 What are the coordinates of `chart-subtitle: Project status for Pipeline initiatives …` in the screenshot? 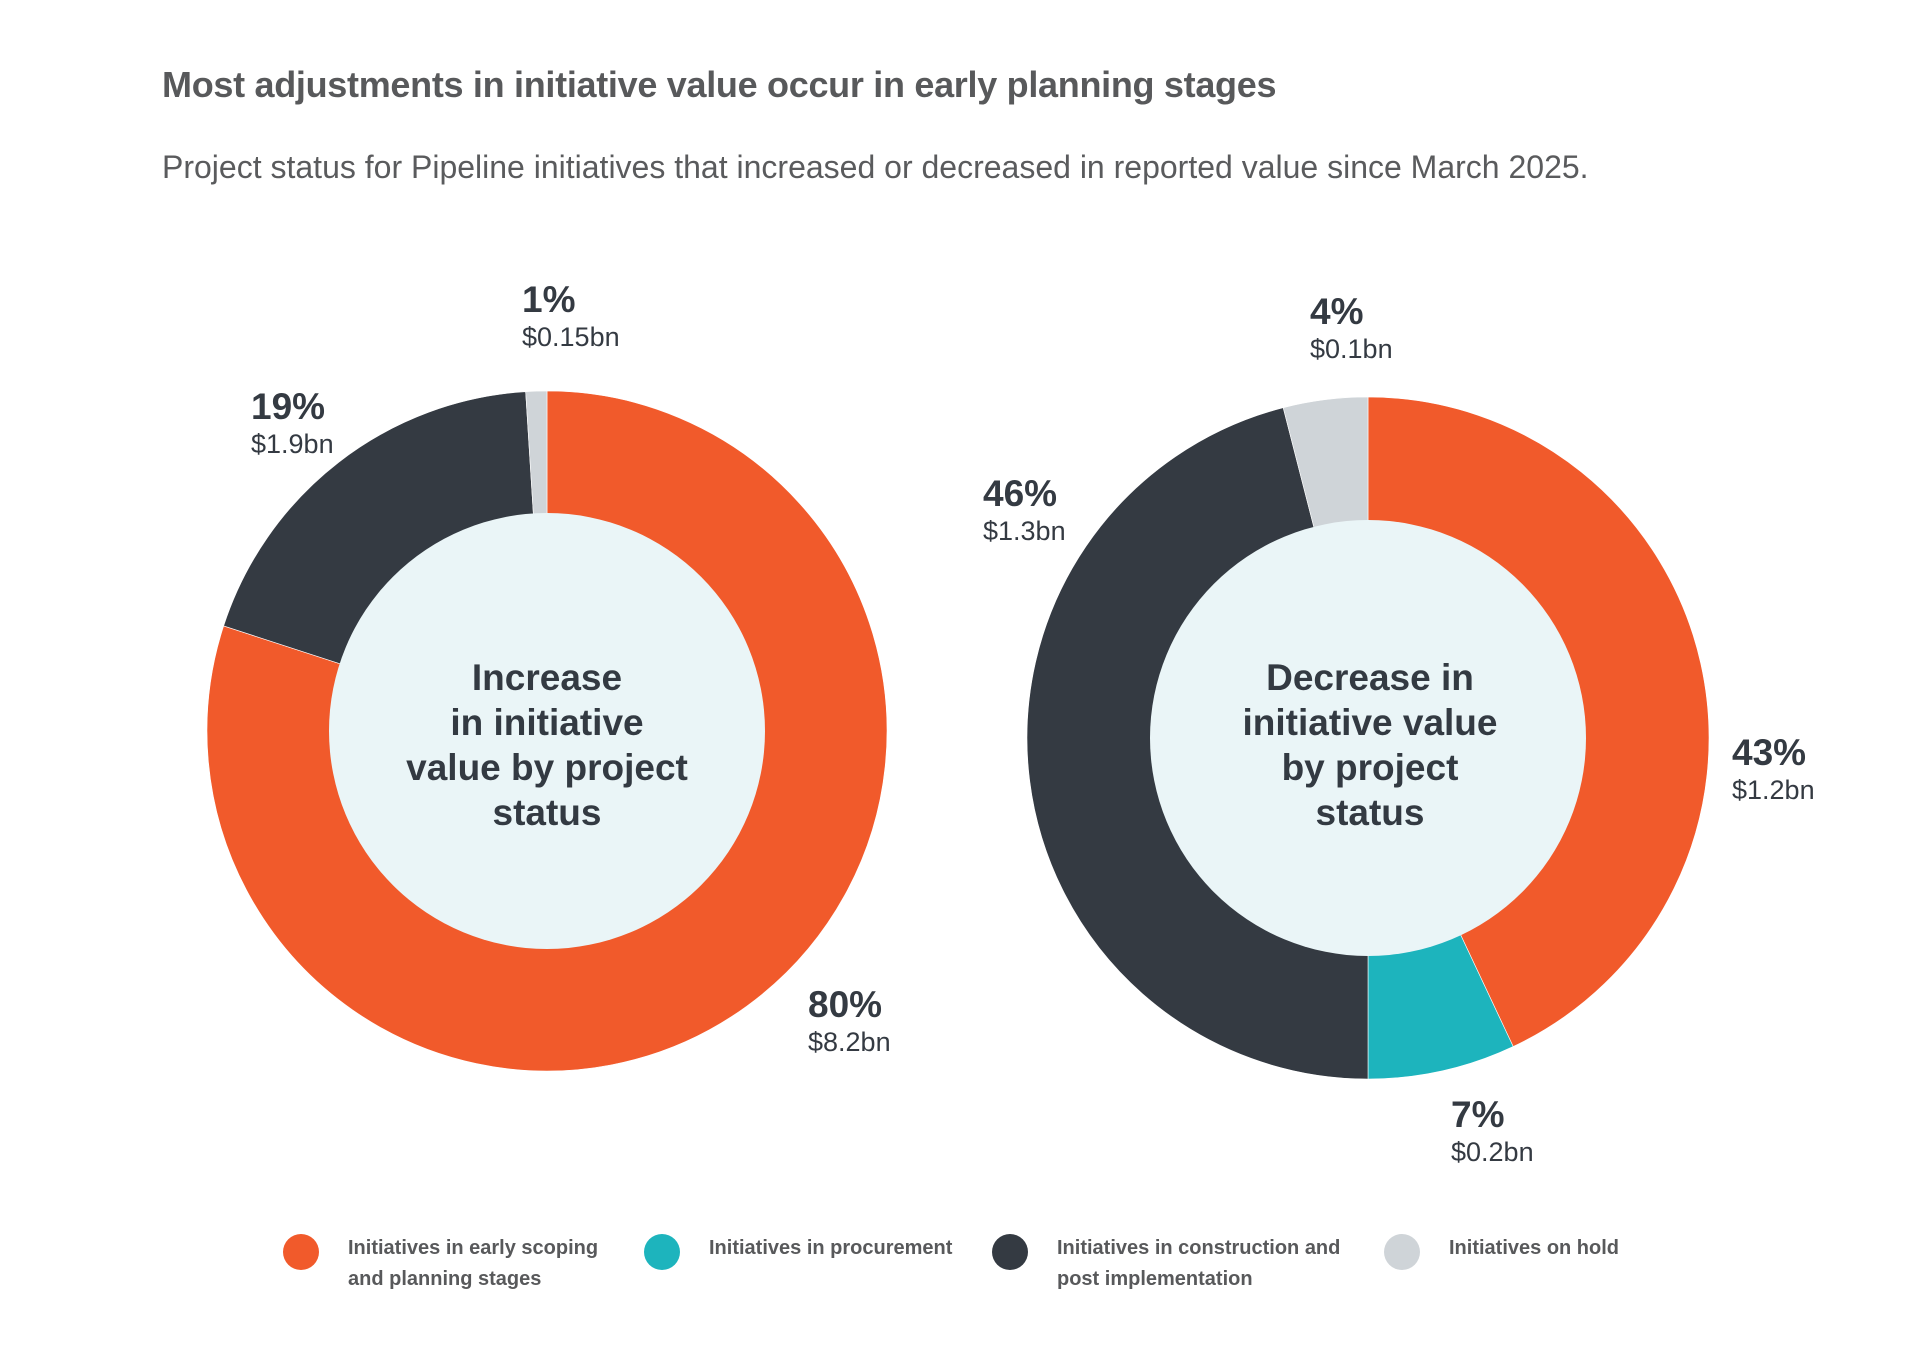 It's located at (875, 167).